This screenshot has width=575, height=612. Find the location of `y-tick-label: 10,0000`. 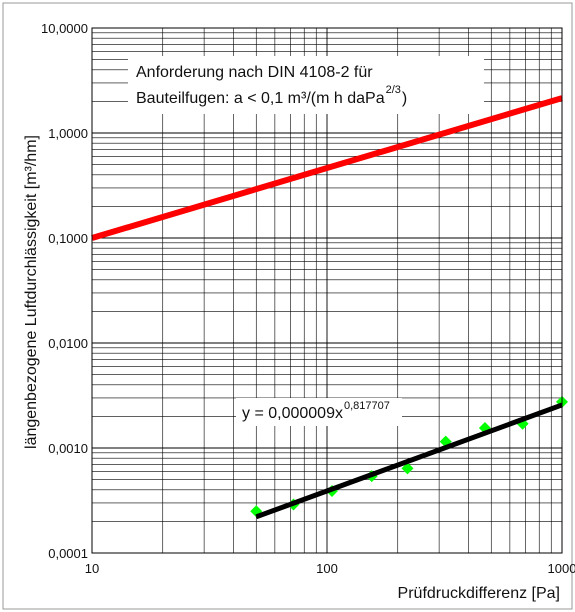

y-tick-label: 10,0000 is located at coordinates (64, 28).